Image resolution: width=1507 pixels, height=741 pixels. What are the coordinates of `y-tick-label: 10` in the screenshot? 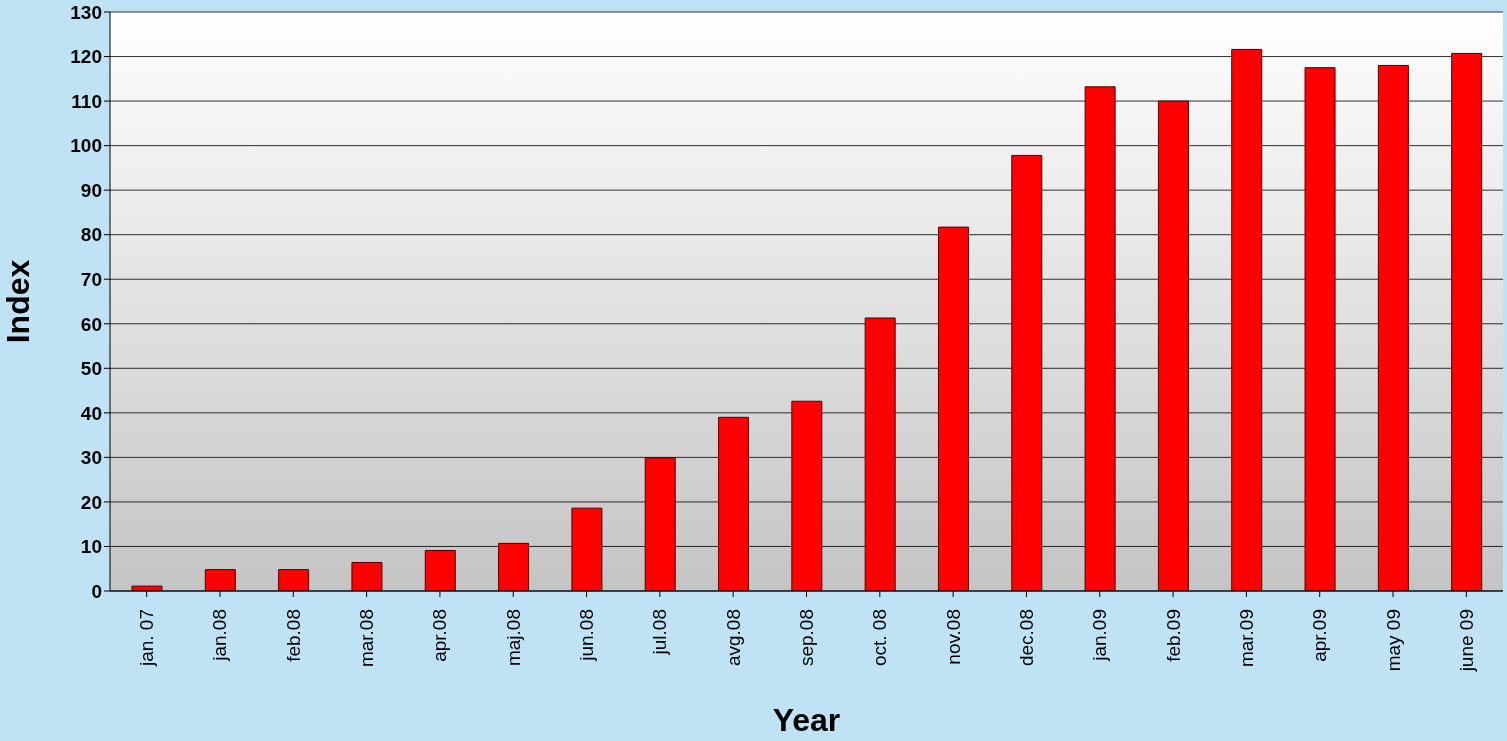 It's located at (91, 547).